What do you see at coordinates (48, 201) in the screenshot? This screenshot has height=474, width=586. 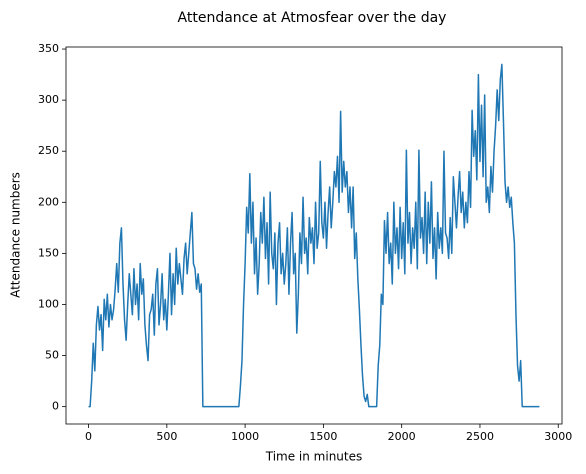 I see `y-tick-label: 200` at bounding box center [48, 201].